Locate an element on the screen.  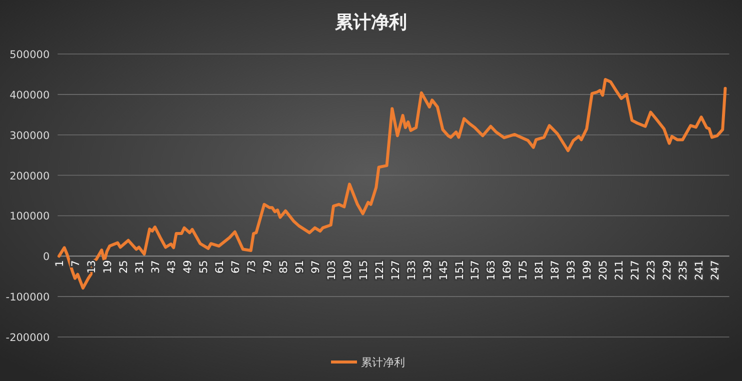
y-tick-label: 200000 is located at coordinates (30, 176).